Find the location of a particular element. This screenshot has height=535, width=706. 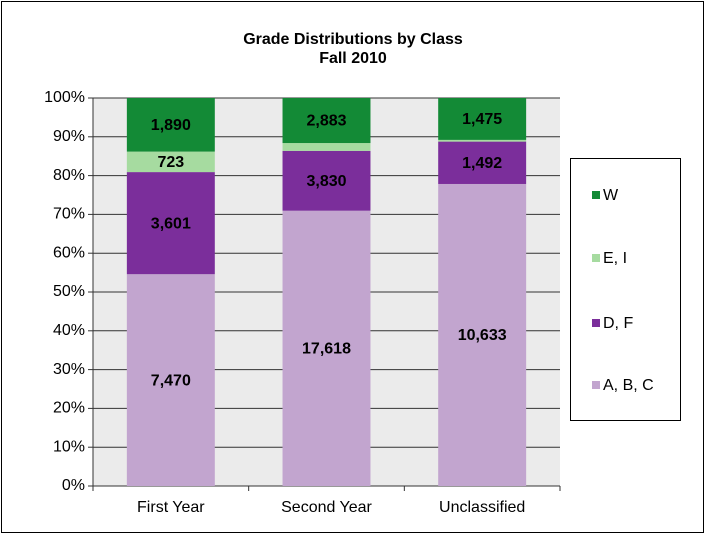

legend is located at coordinates (625, 289).